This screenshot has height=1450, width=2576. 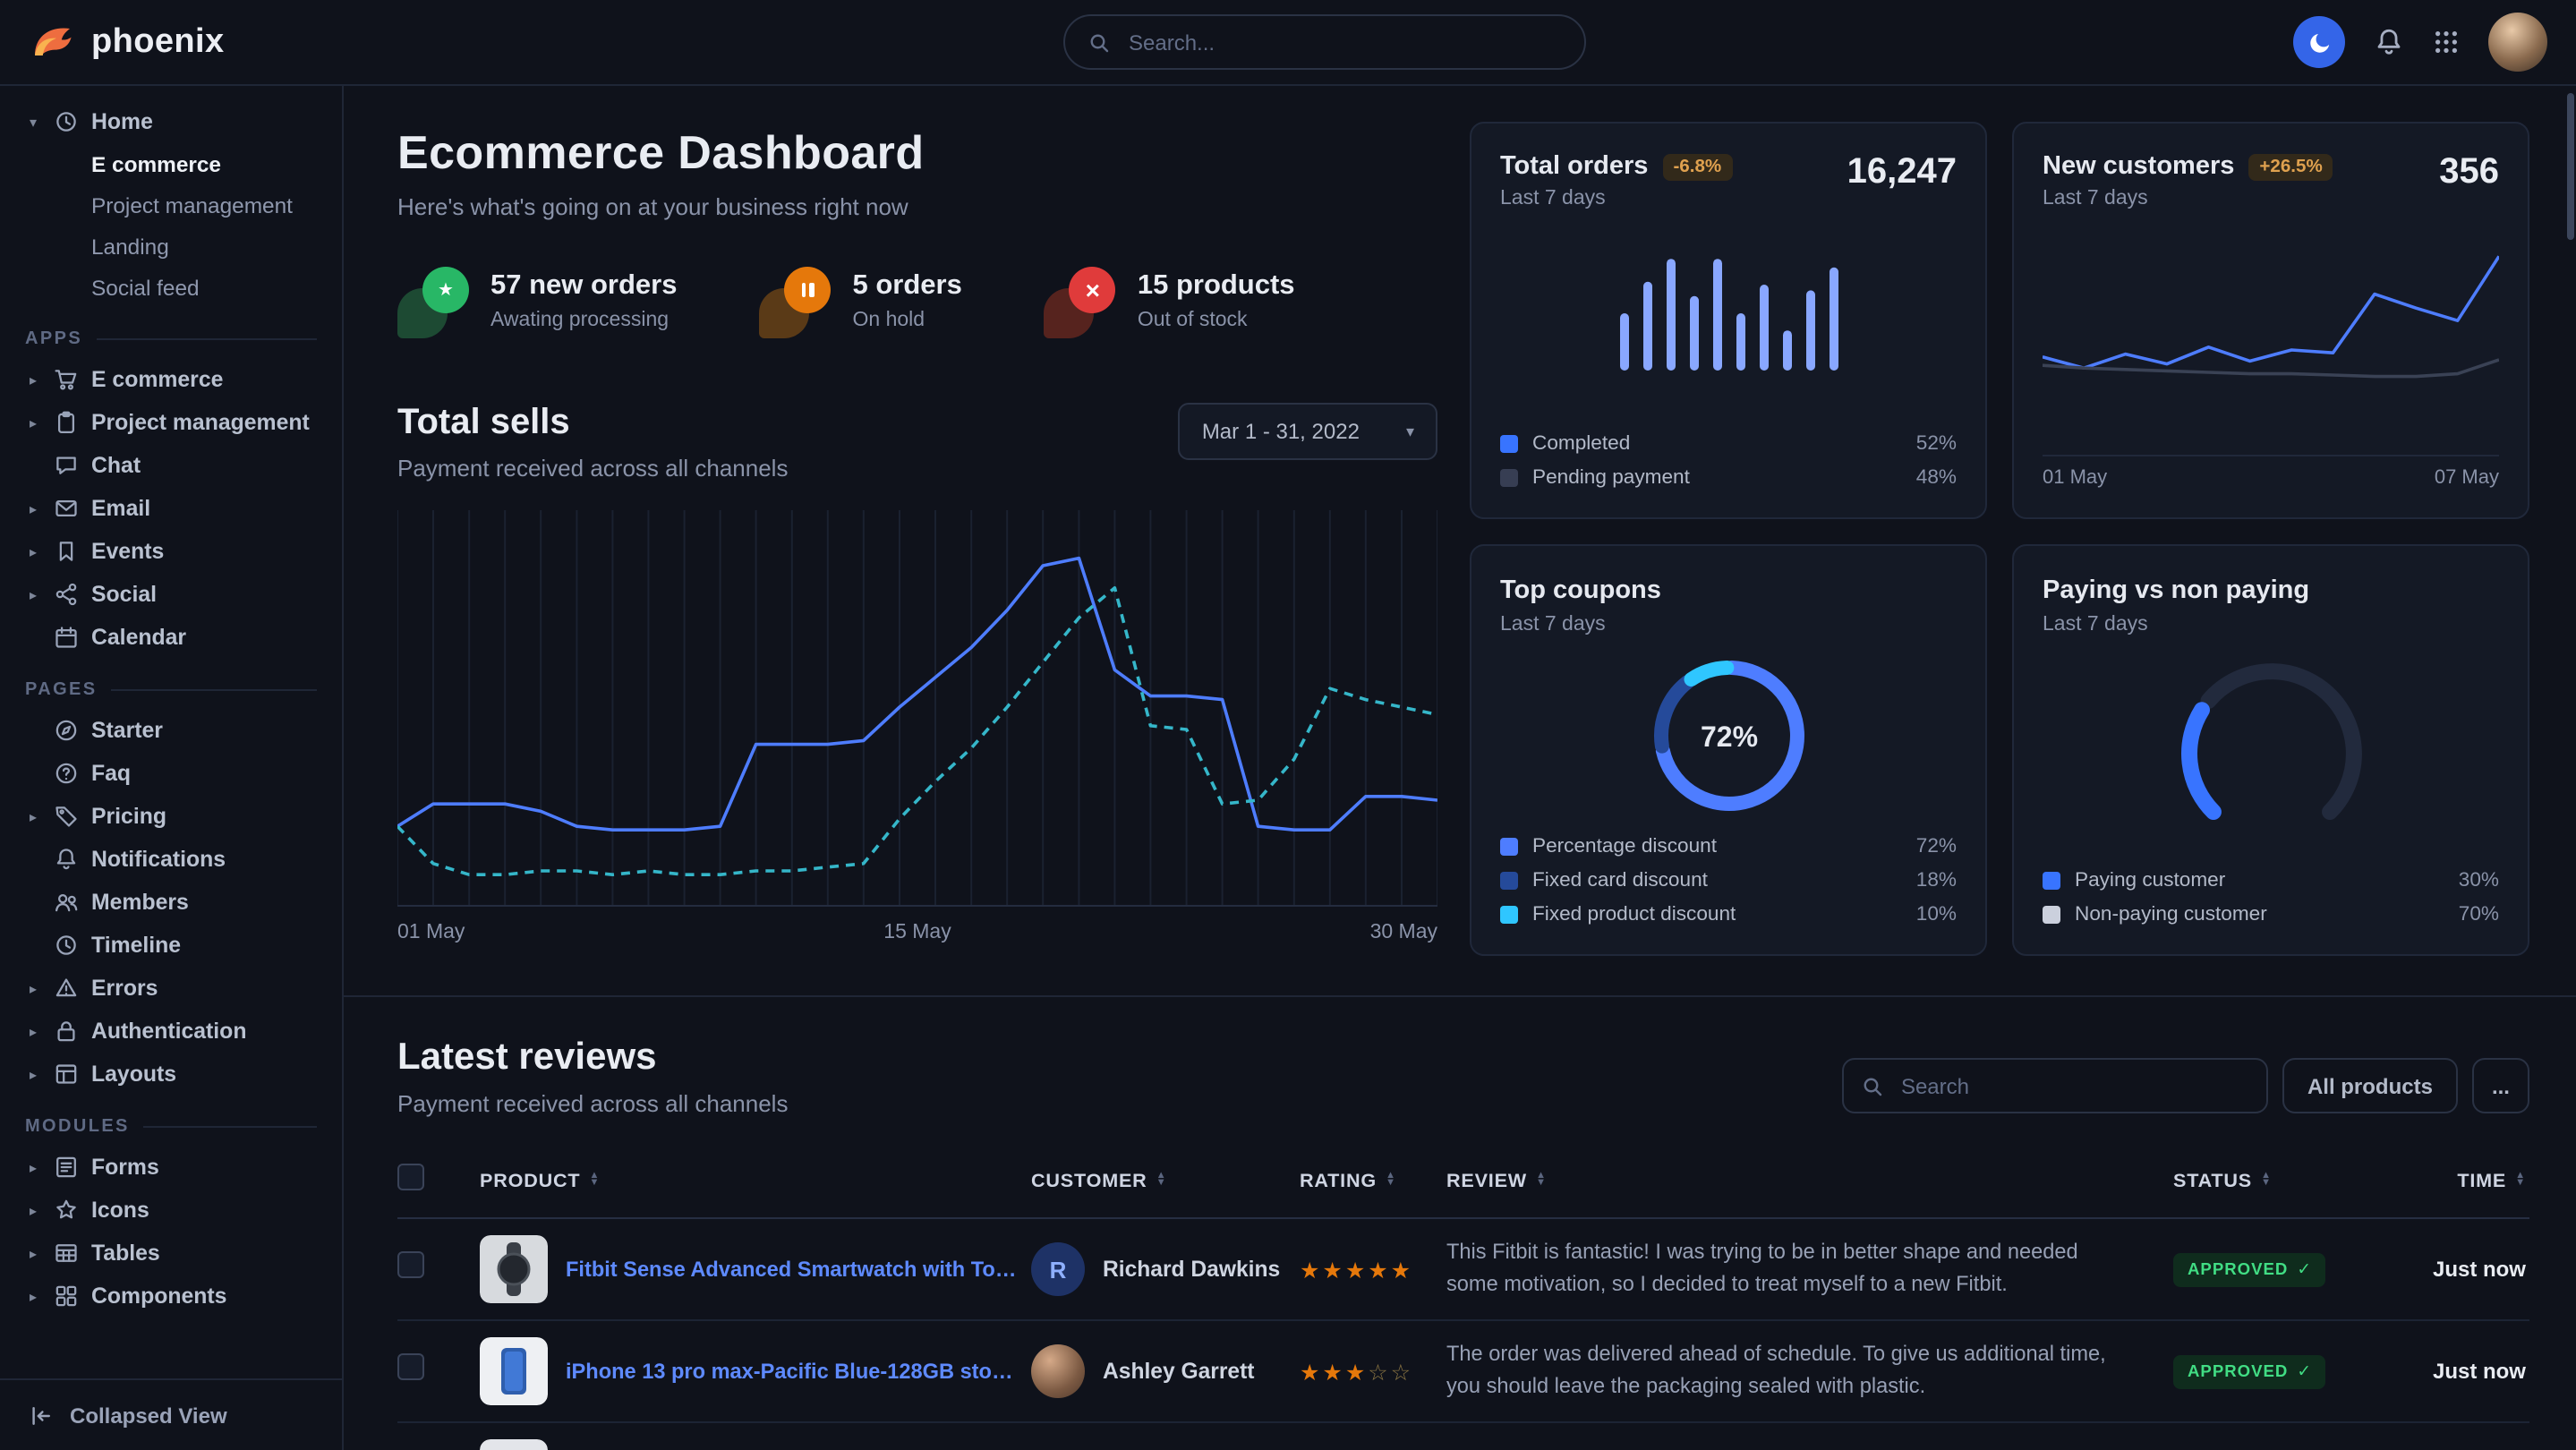 What do you see at coordinates (661, 152) in the screenshot?
I see `page-title: Ecommerce Dashboard` at bounding box center [661, 152].